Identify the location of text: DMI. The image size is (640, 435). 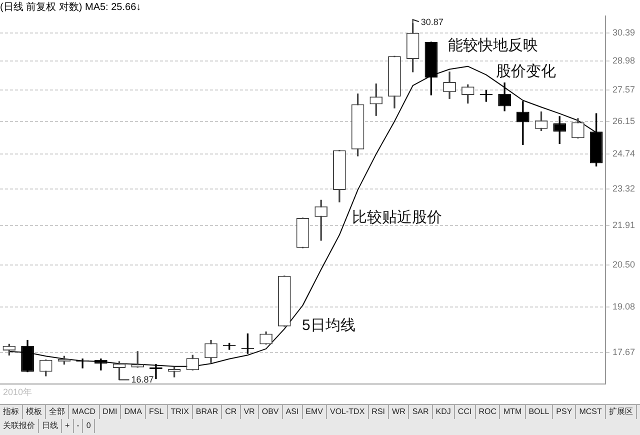
(111, 412).